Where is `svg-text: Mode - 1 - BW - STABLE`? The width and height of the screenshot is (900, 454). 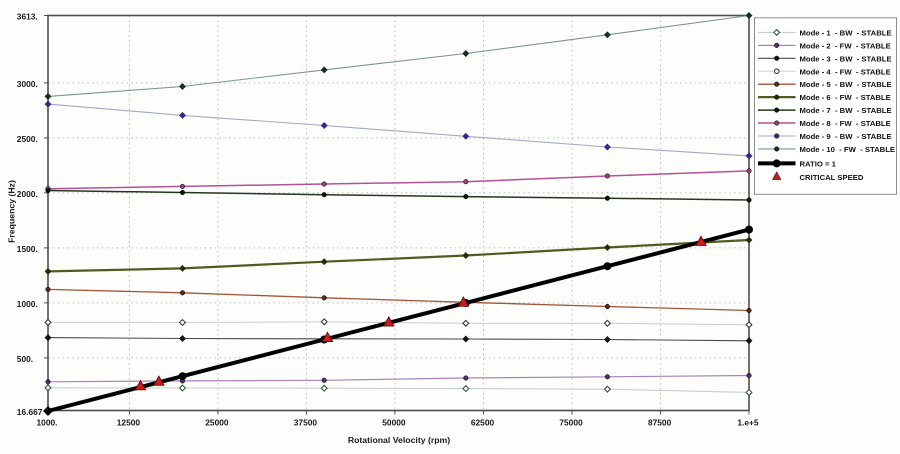
svg-text: Mode - 1 - BW - STABLE is located at coordinates (846, 32).